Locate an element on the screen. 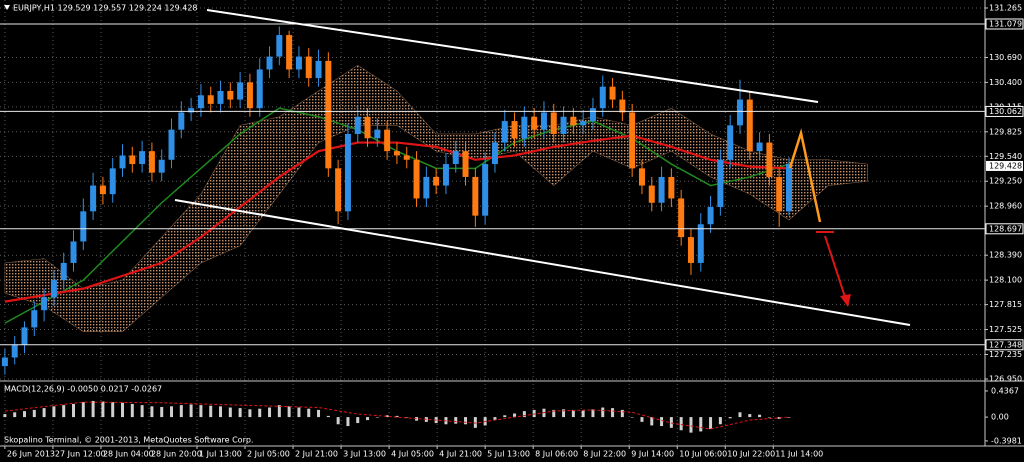 Image resolution: width=1024 pixels, height=462 pixels. x-tick-label: 5 Jul 13:00 is located at coordinates (508, 454).